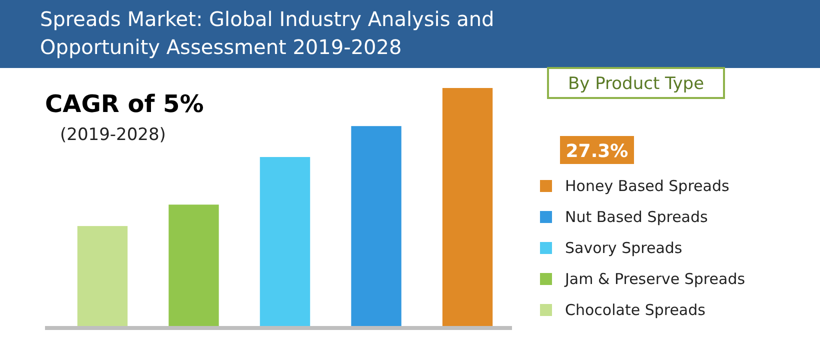 This screenshot has width=820, height=350. What do you see at coordinates (655, 279) in the screenshot?
I see `legend-label: Jam & Preserve Spreads` at bounding box center [655, 279].